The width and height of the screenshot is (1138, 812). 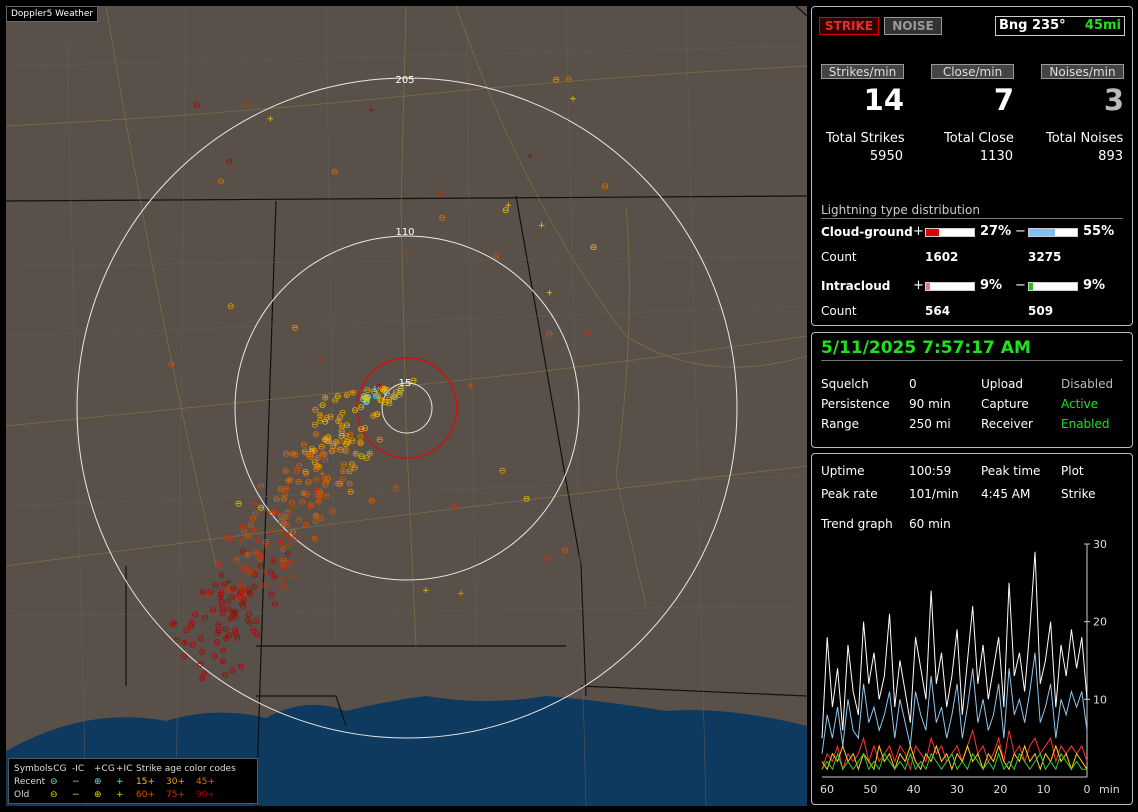 I want to click on trend-y-tick-label: 30, so click(x=1100, y=544).